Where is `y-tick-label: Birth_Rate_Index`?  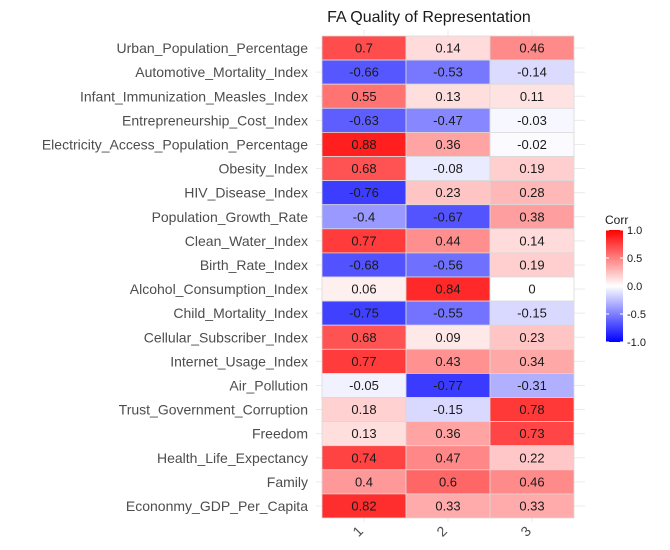
y-tick-label: Birth_Rate_Index is located at coordinates (254, 265).